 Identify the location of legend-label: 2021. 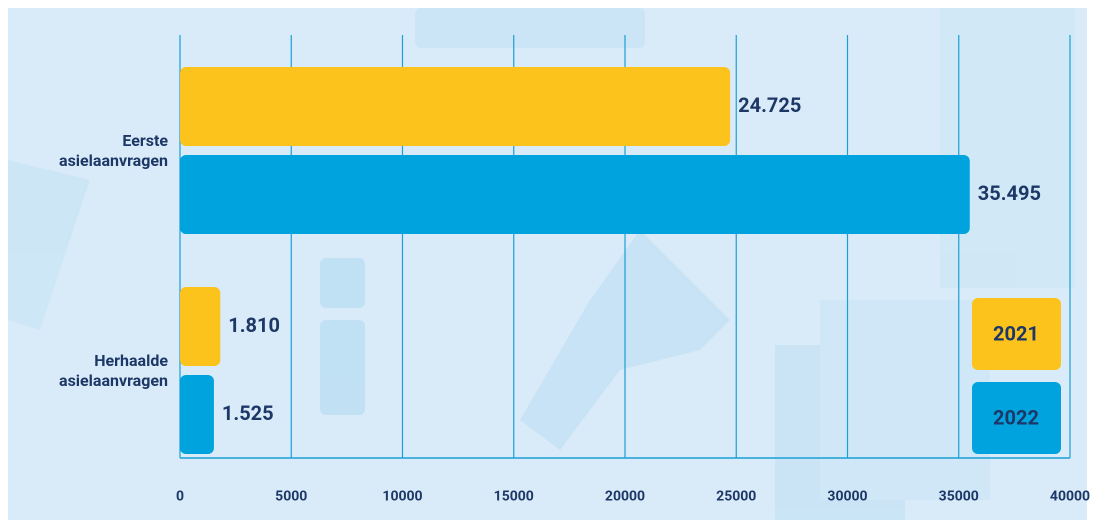
(1016, 333).